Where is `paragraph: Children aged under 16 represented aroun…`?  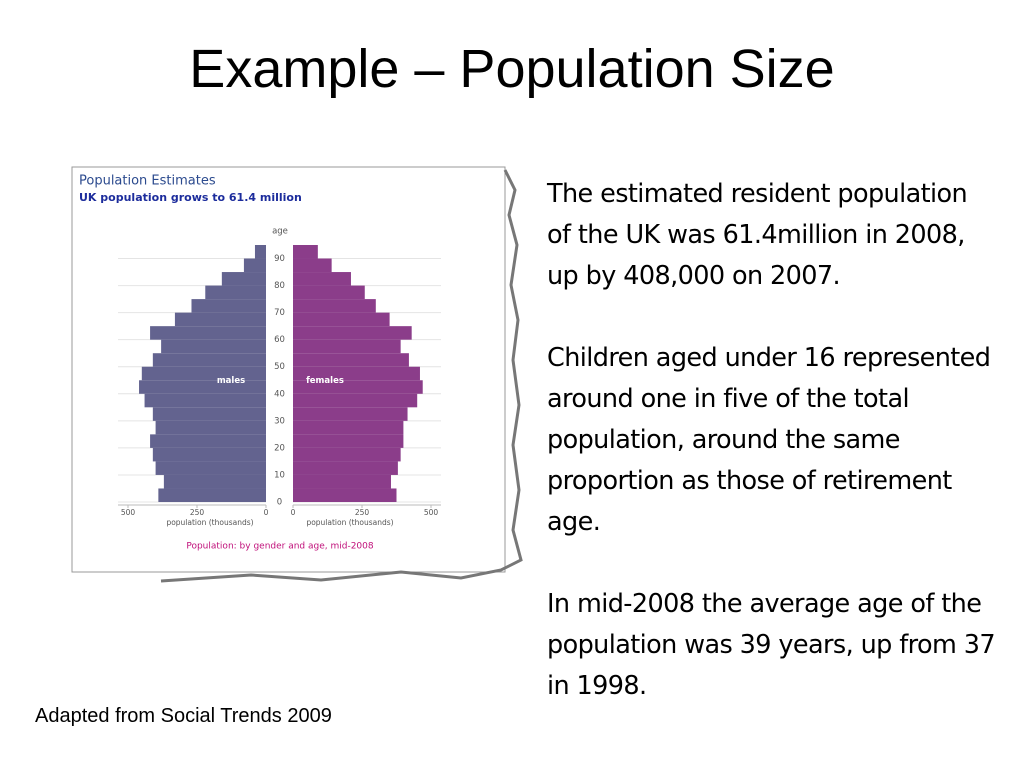 paragraph: Children aged under 16 represented aroun… is located at coordinates (769, 440).